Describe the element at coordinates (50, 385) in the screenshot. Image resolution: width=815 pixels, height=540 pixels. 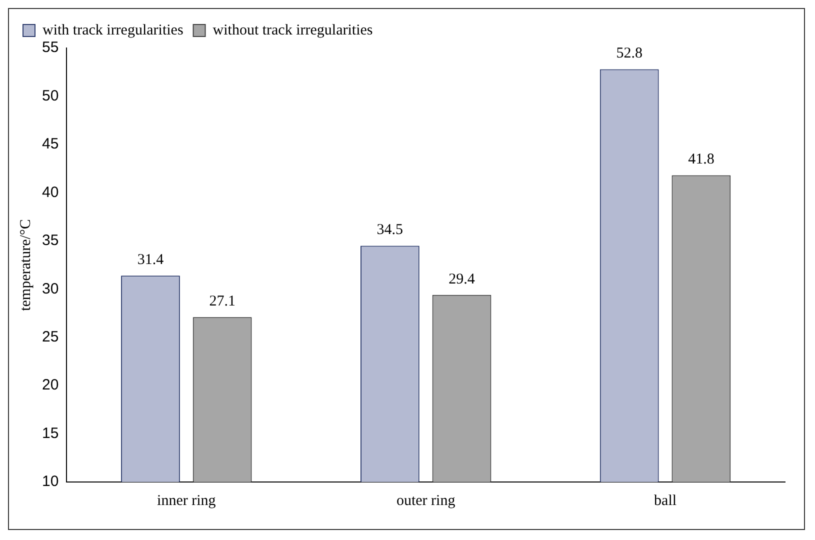
I see `y-tick-label: 20` at that location.